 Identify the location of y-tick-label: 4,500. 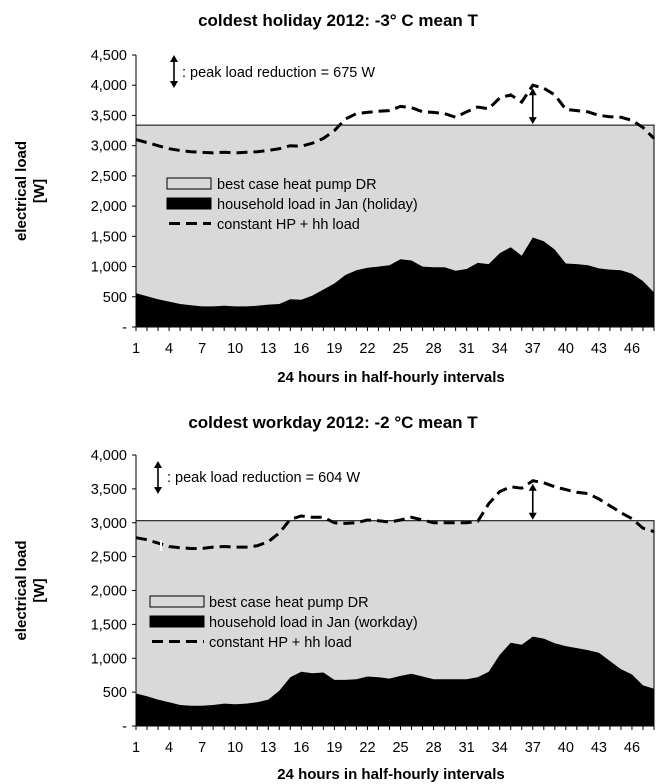
(109, 56).